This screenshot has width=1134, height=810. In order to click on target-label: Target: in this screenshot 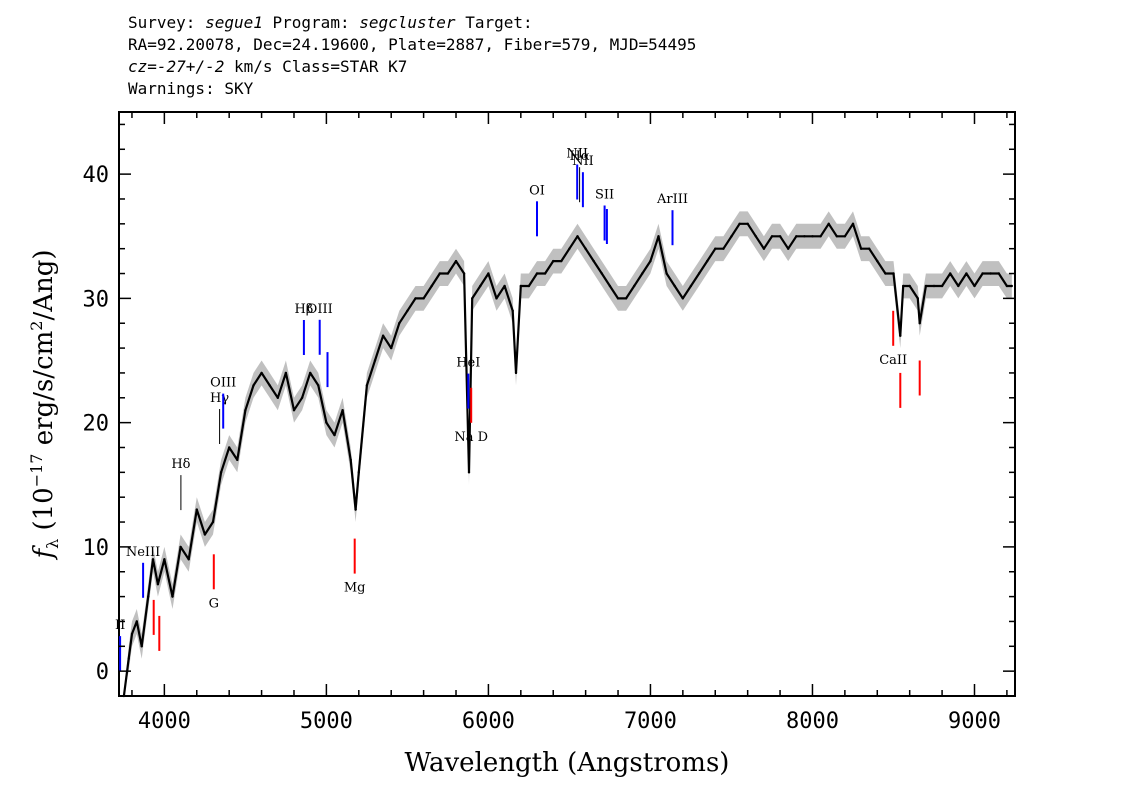, I will do `click(499, 22)`.